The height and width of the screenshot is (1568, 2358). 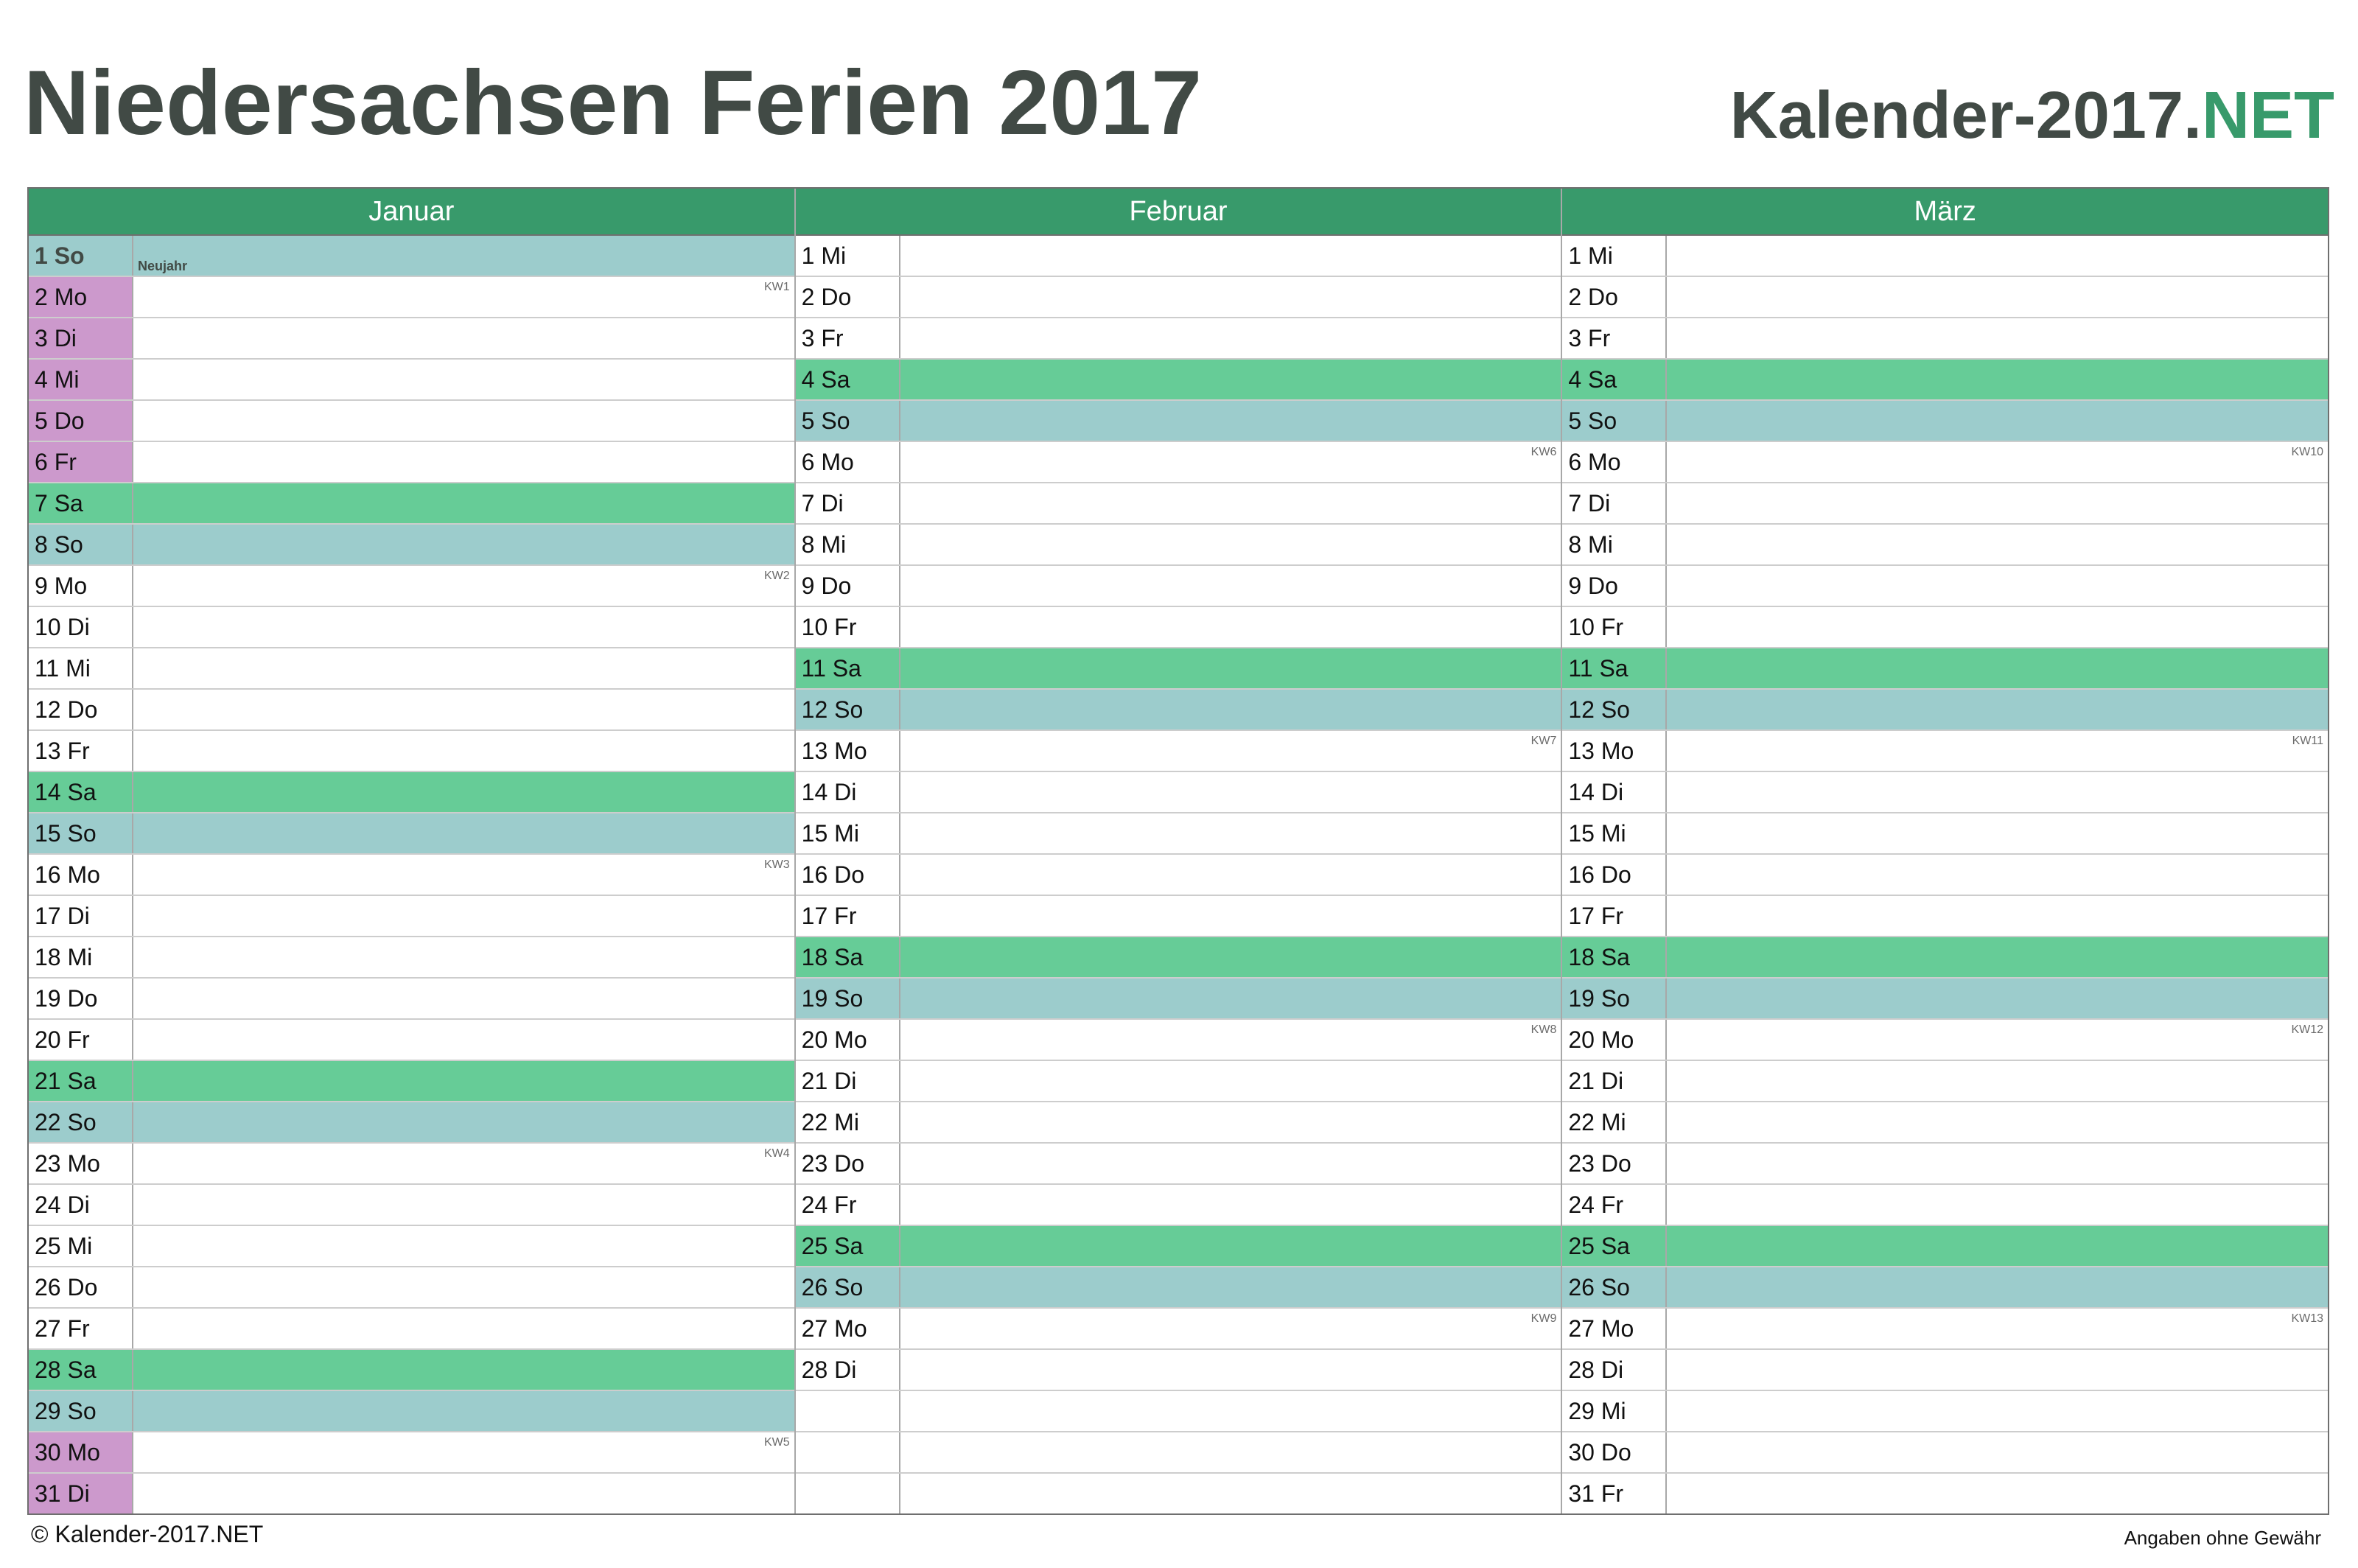 What do you see at coordinates (81, 627) in the screenshot?
I see `day-label: 10 Di` at bounding box center [81, 627].